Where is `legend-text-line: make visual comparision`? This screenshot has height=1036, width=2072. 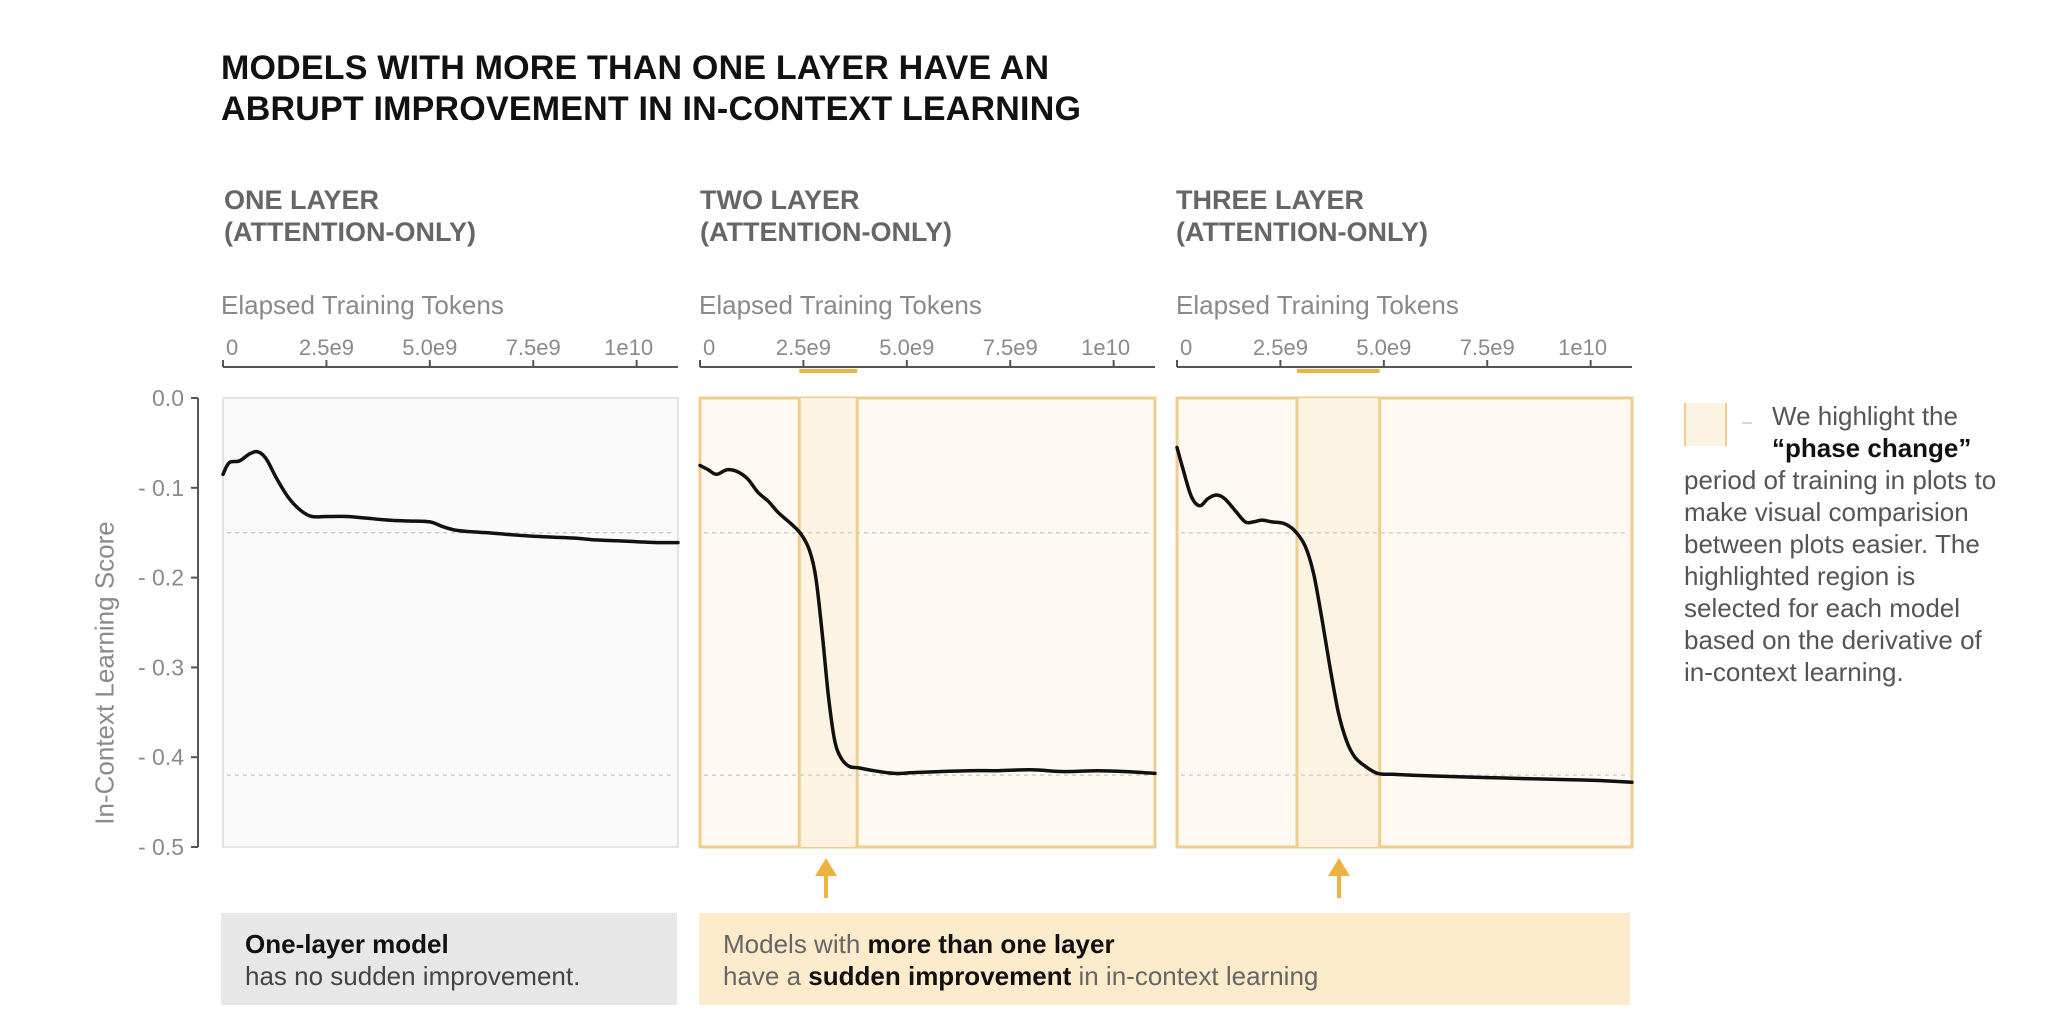 legend-text-line: make visual comparision is located at coordinates (1826, 512).